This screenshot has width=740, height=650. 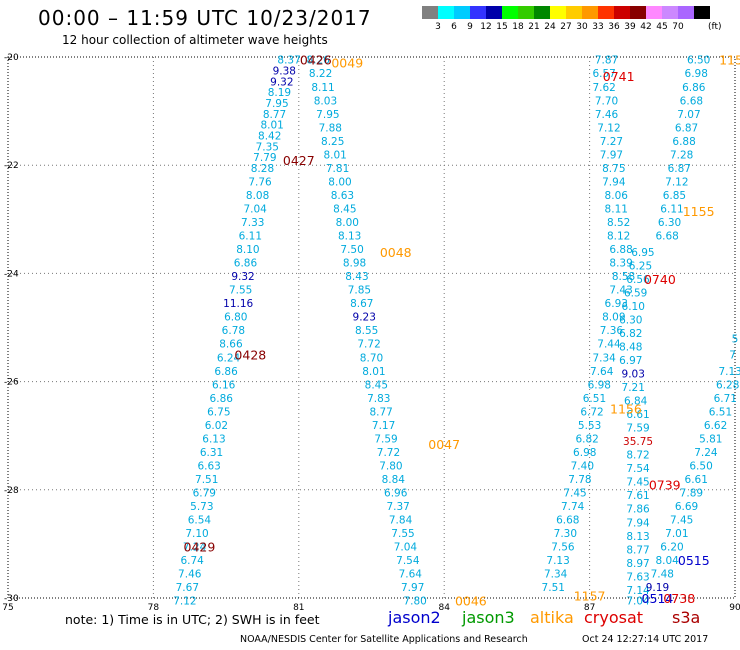 I want to click on wave-height-value: 6.02, so click(x=216, y=426).